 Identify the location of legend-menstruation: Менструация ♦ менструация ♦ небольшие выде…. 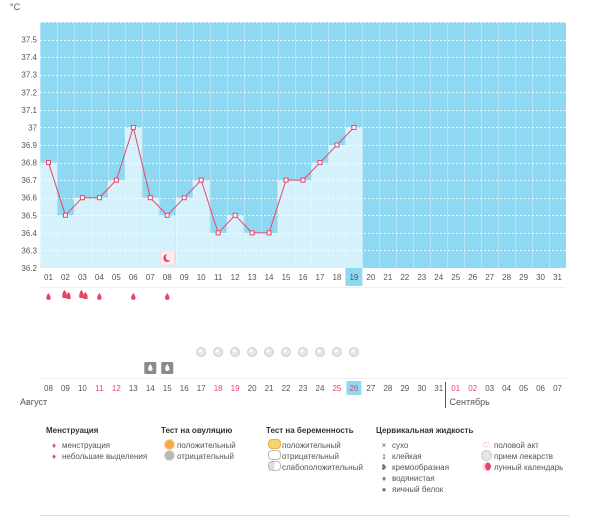
(96, 444).